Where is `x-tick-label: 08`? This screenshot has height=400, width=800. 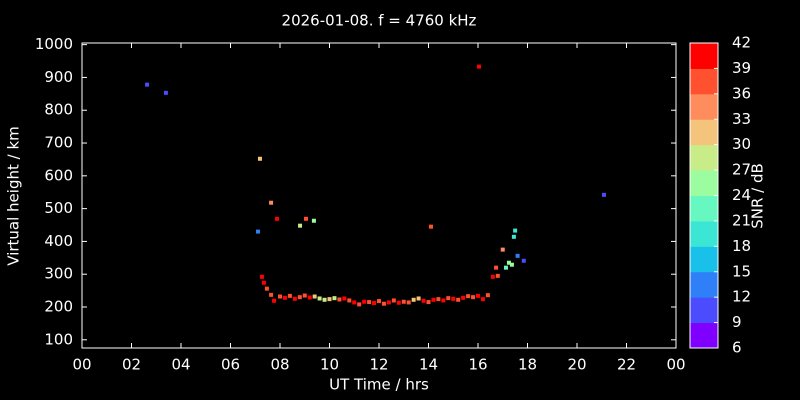 x-tick-label: 08 is located at coordinates (279, 365).